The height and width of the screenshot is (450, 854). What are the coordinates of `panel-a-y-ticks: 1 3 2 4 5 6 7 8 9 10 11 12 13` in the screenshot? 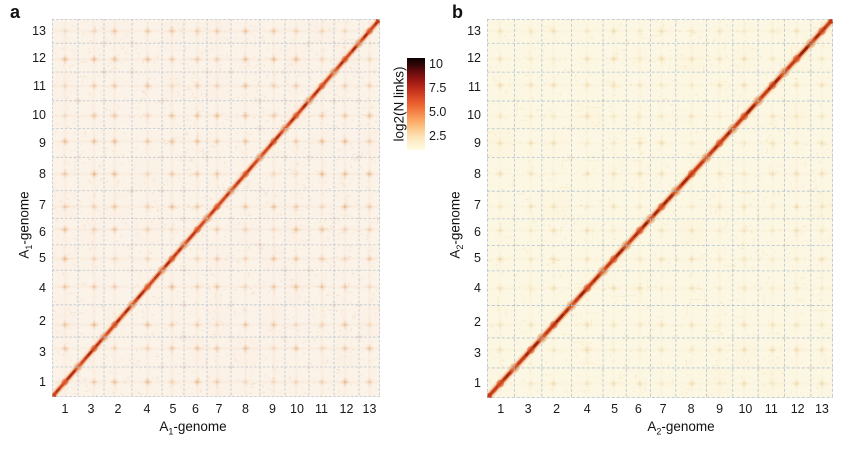 It's located at (23, 208).